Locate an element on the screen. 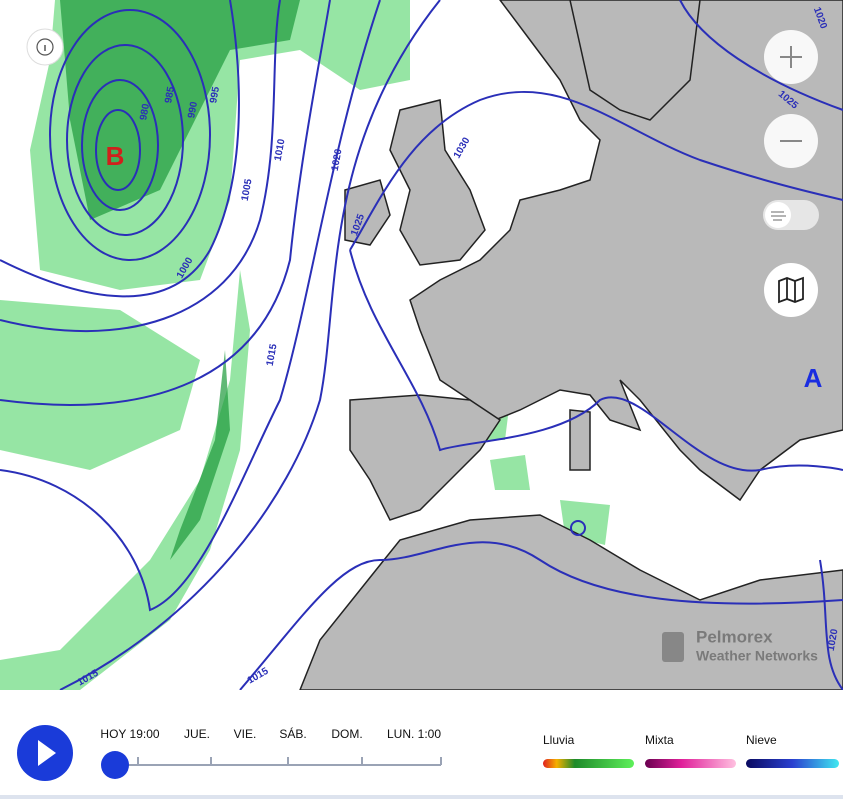 The image size is (843, 805). control-bar is located at coordinates (421, 745).